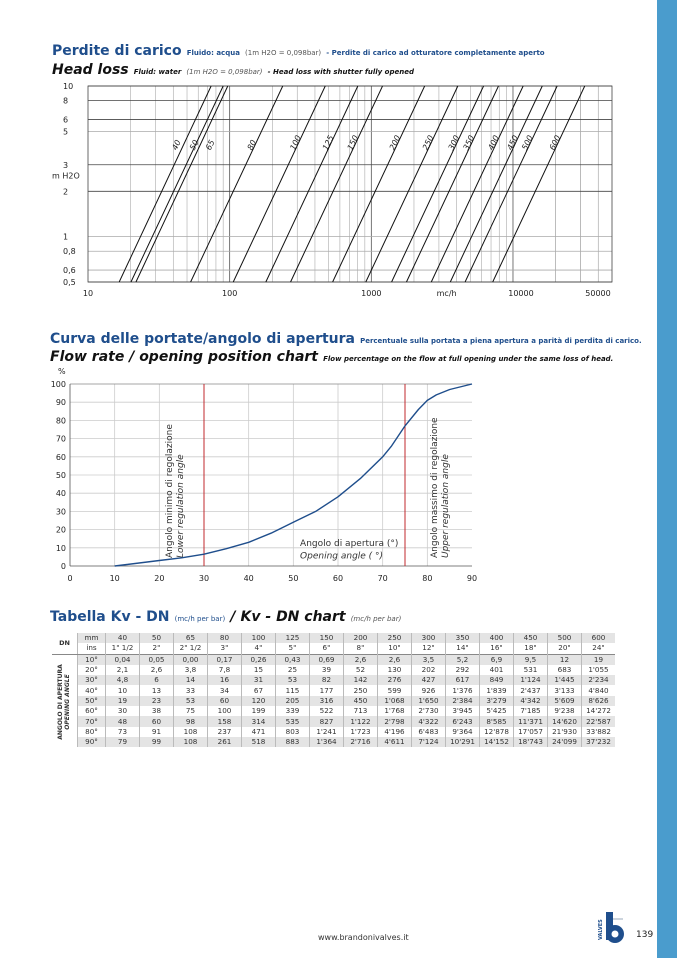 This screenshot has width=677, height=958. I want to click on table-cell: 0,00, so click(190, 659).